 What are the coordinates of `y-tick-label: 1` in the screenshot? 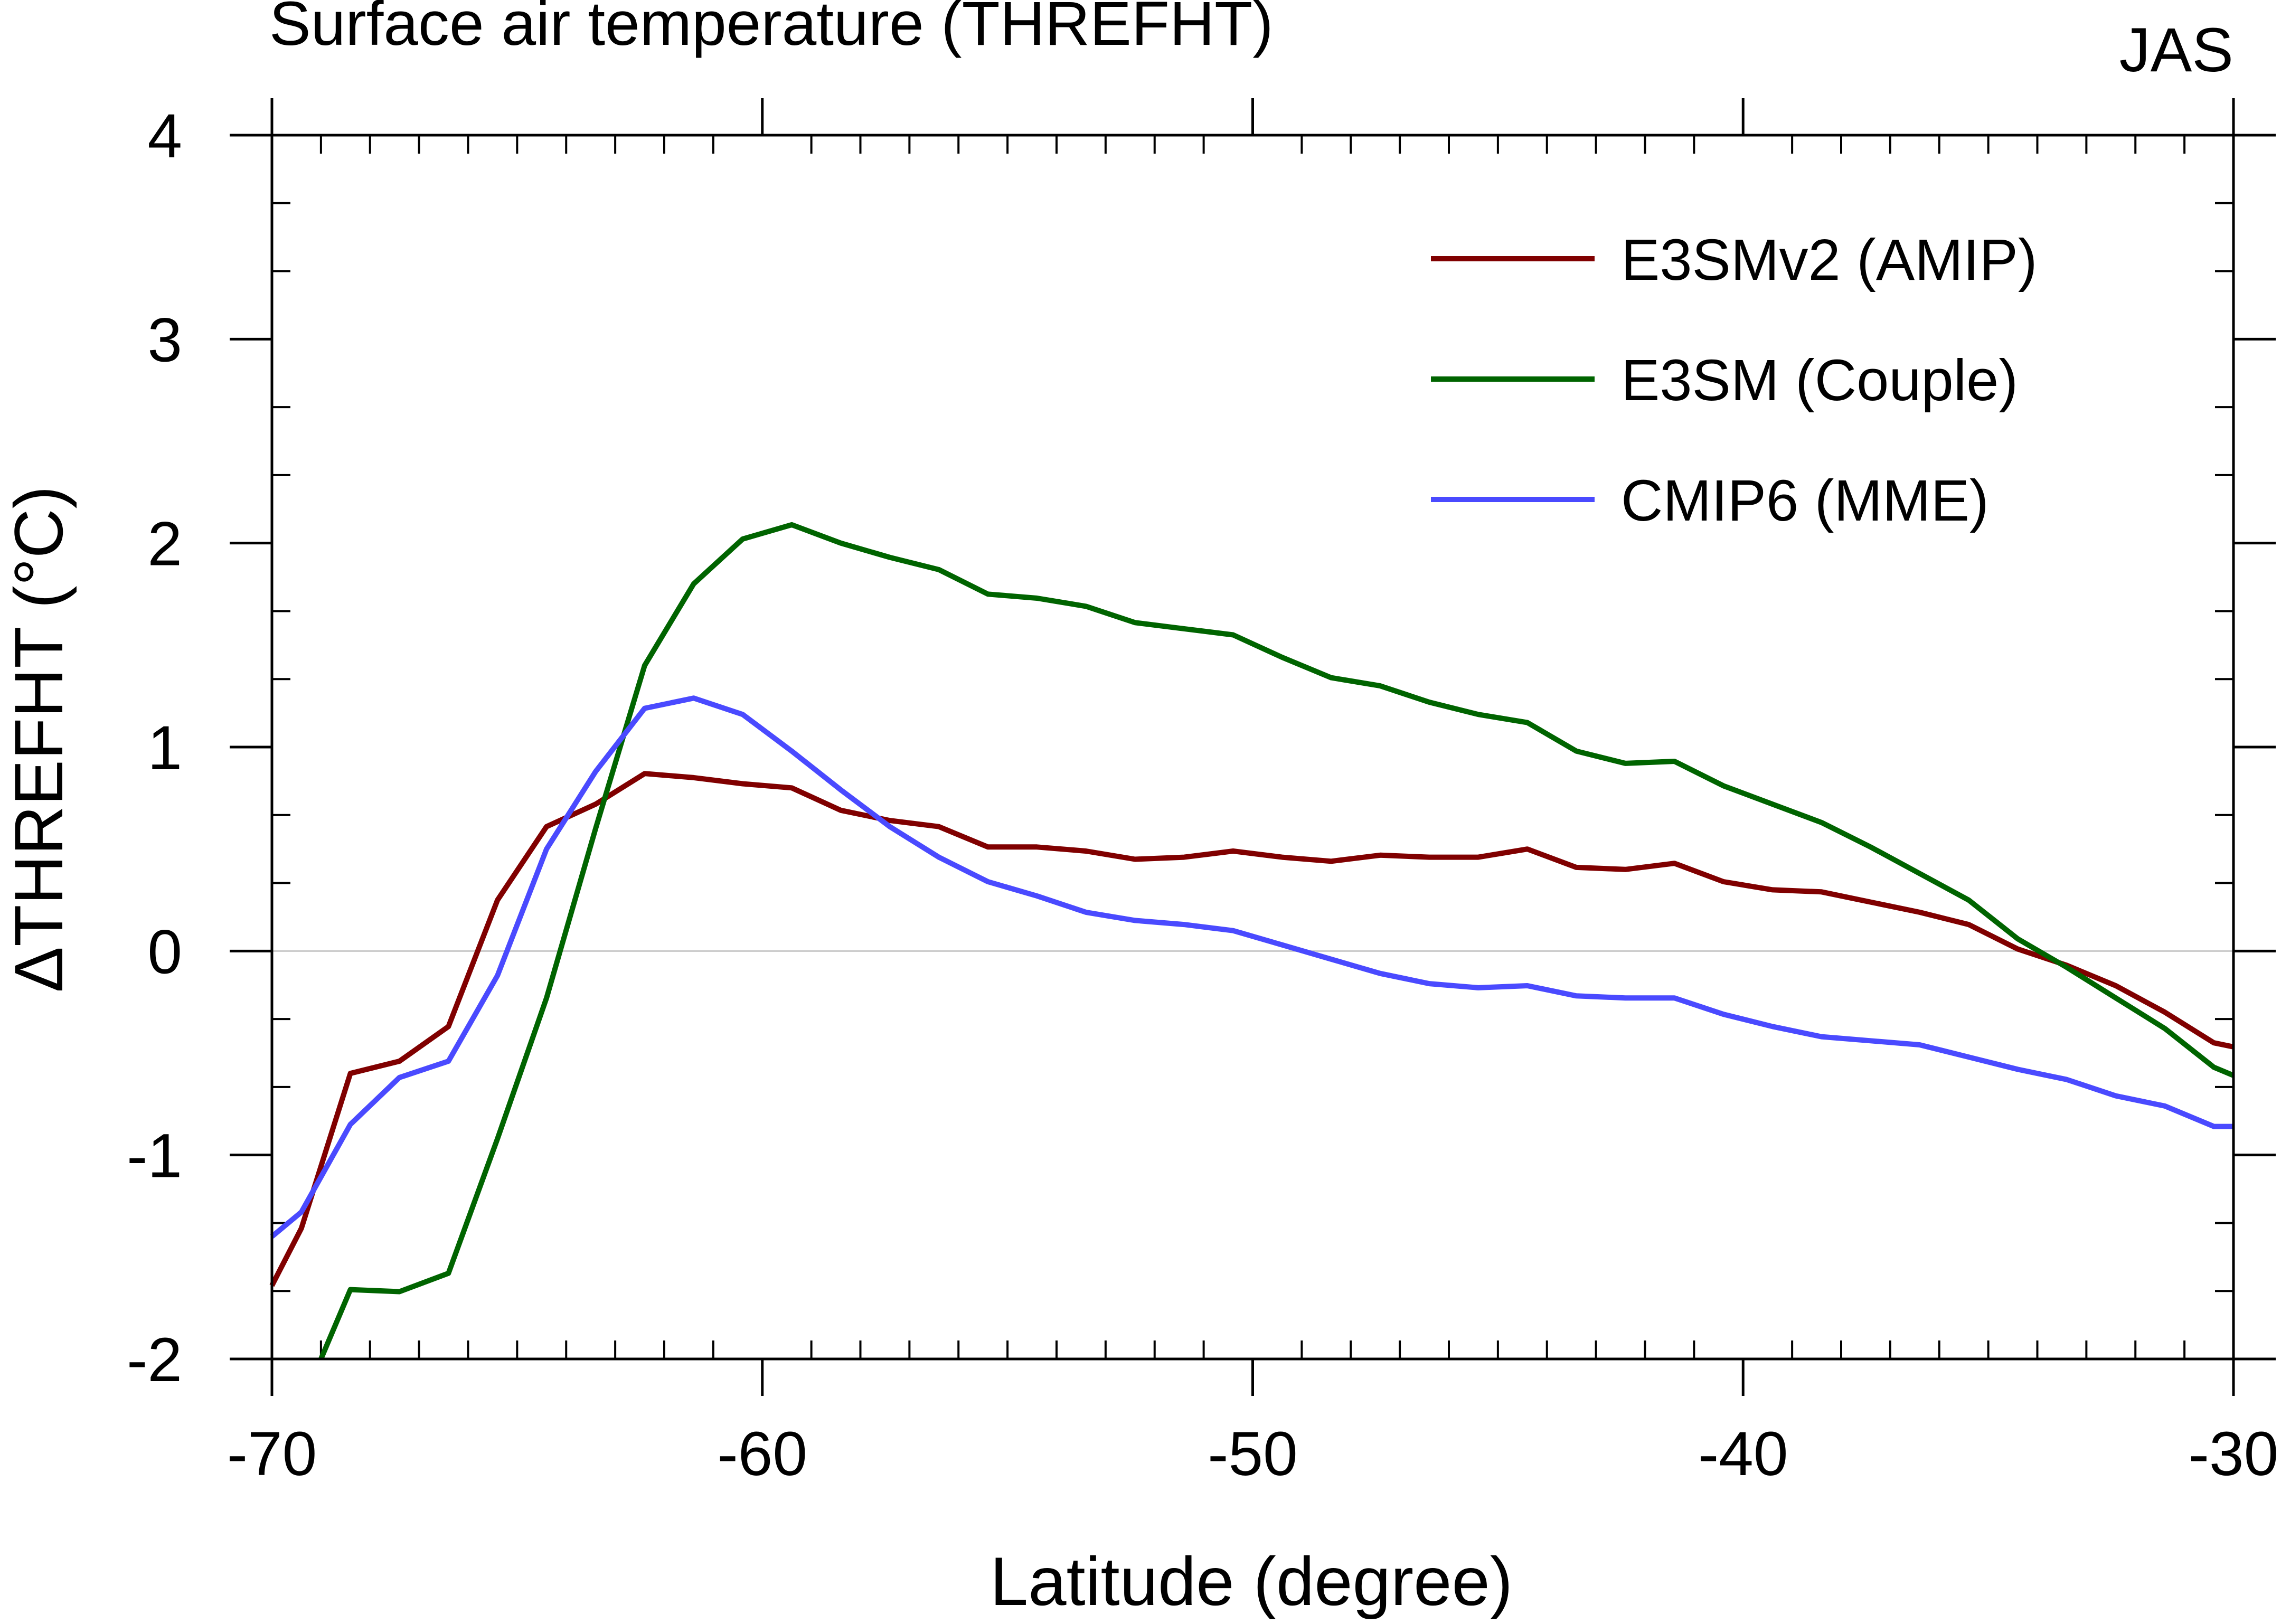 It's located at (164, 748).